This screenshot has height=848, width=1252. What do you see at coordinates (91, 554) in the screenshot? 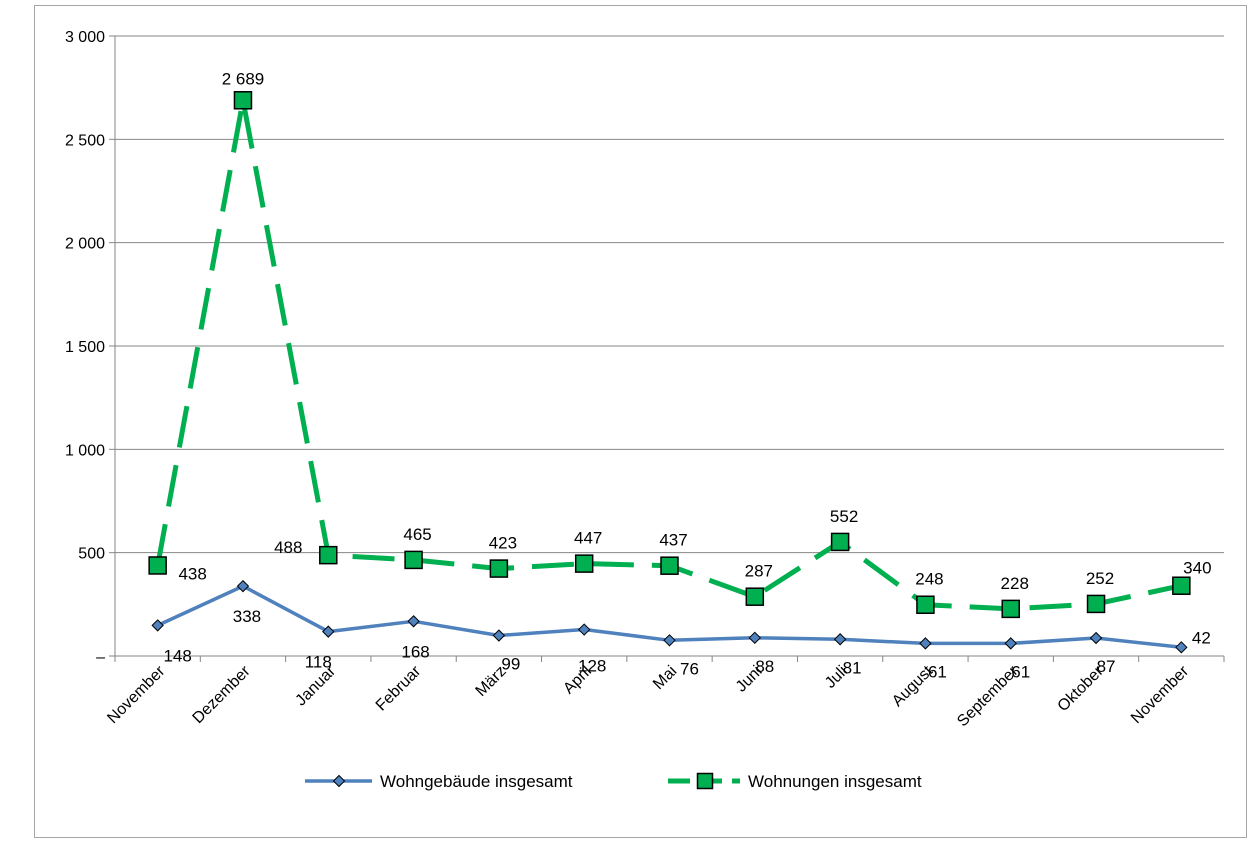
I see `y-tick-label: 500` at bounding box center [91, 554].